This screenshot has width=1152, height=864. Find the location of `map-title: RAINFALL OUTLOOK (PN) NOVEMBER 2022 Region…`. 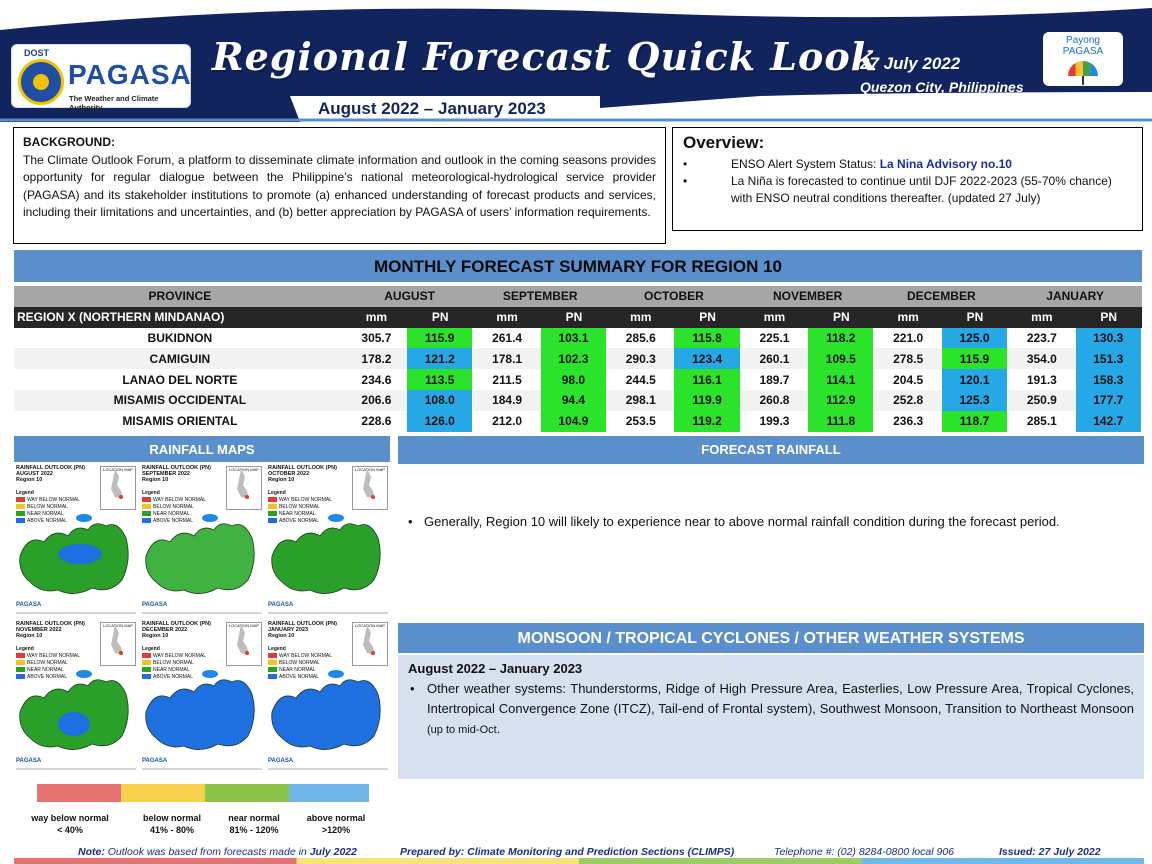

map-title: RAINFALL OUTLOOK (PN) NOVEMBER 2022 Region… is located at coordinates (50, 630).